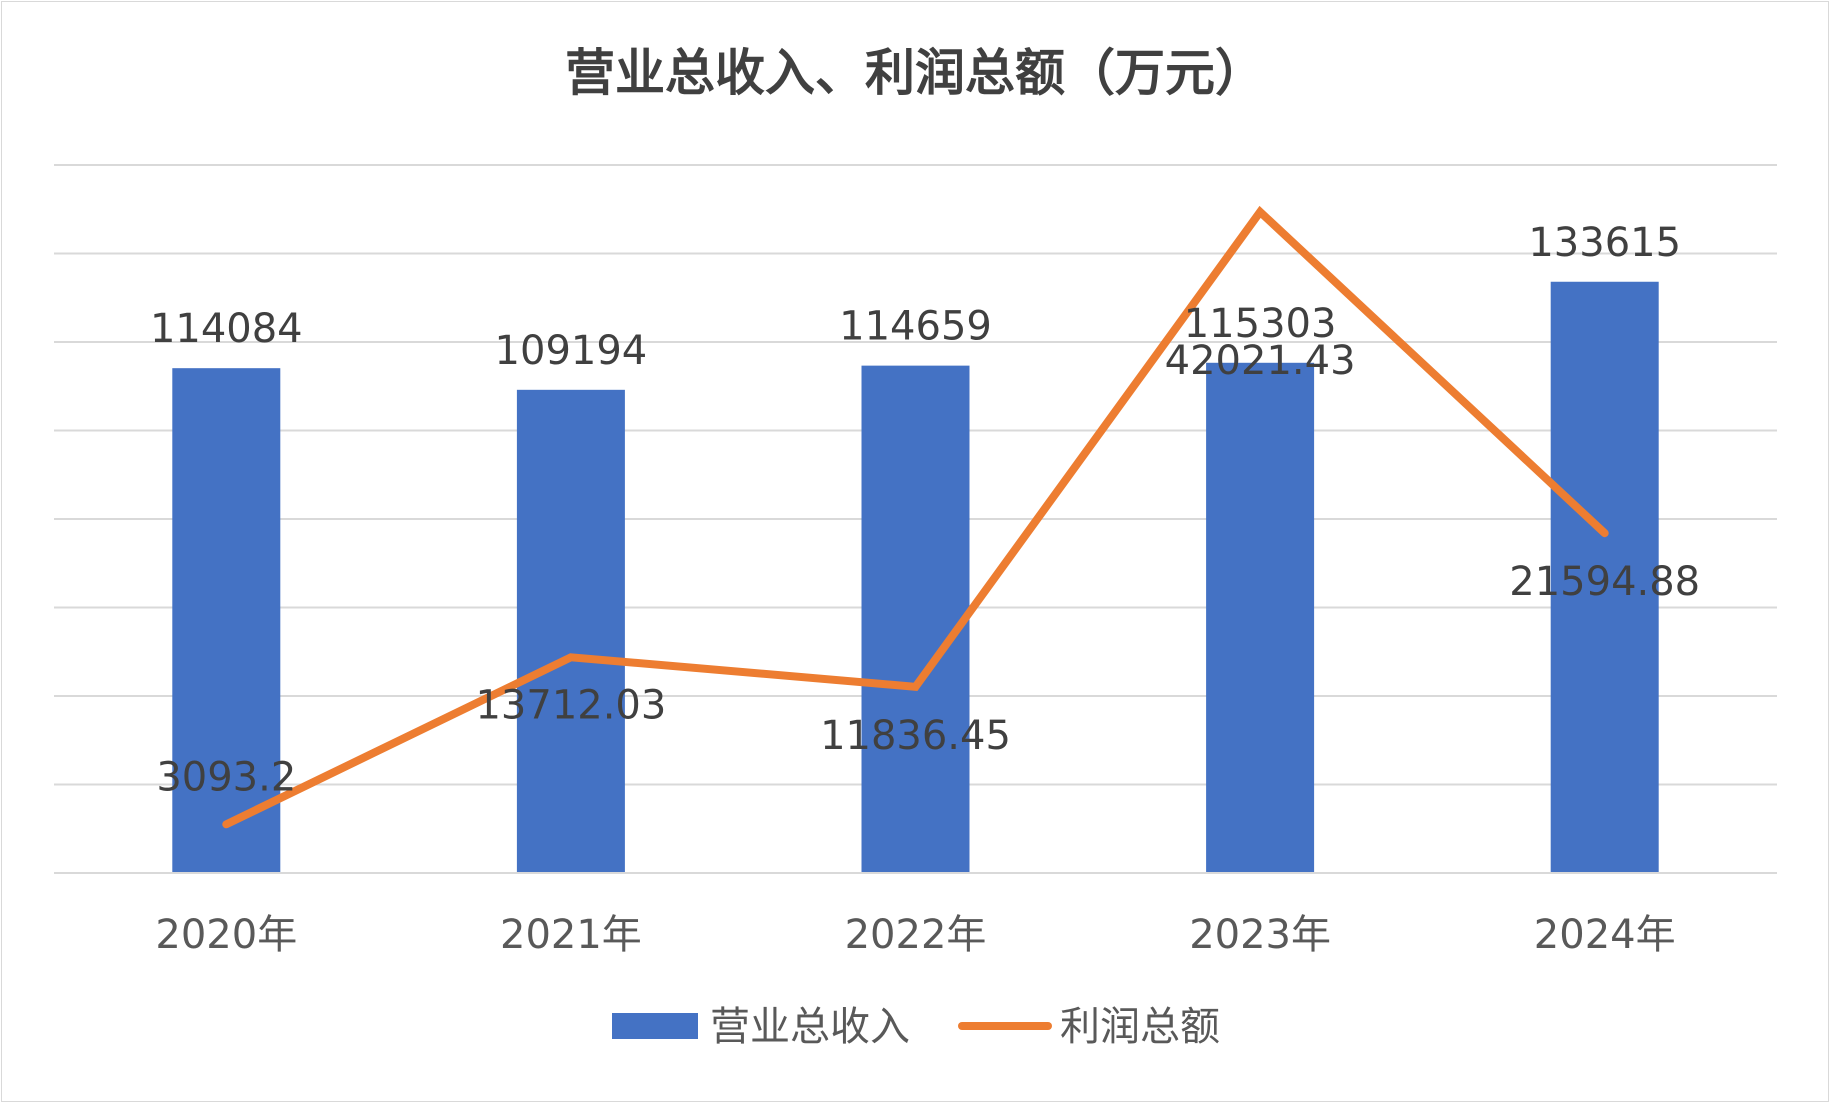 The height and width of the screenshot is (1103, 1830). I want to click on legend-label-profit: 利润总额, so click(1140, 1027).